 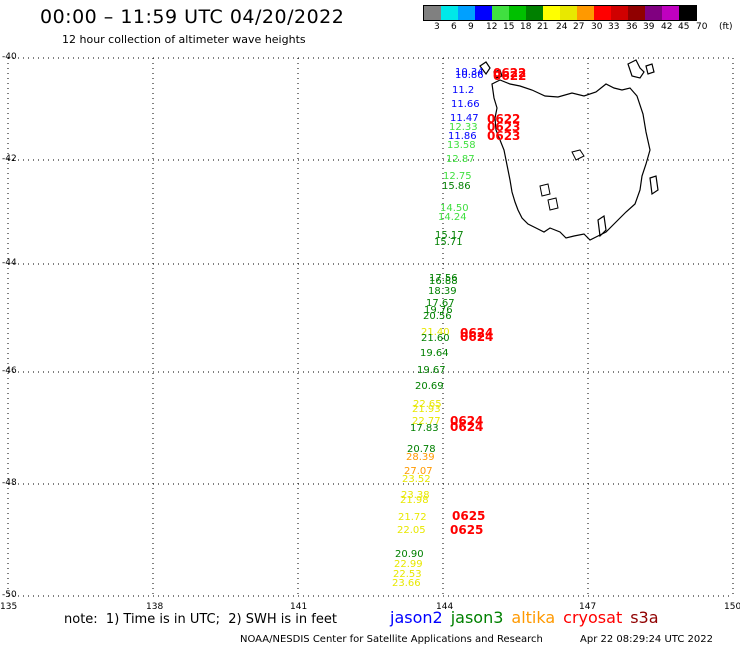 I want to click on wave-height-label: 20.90, so click(x=409, y=554).